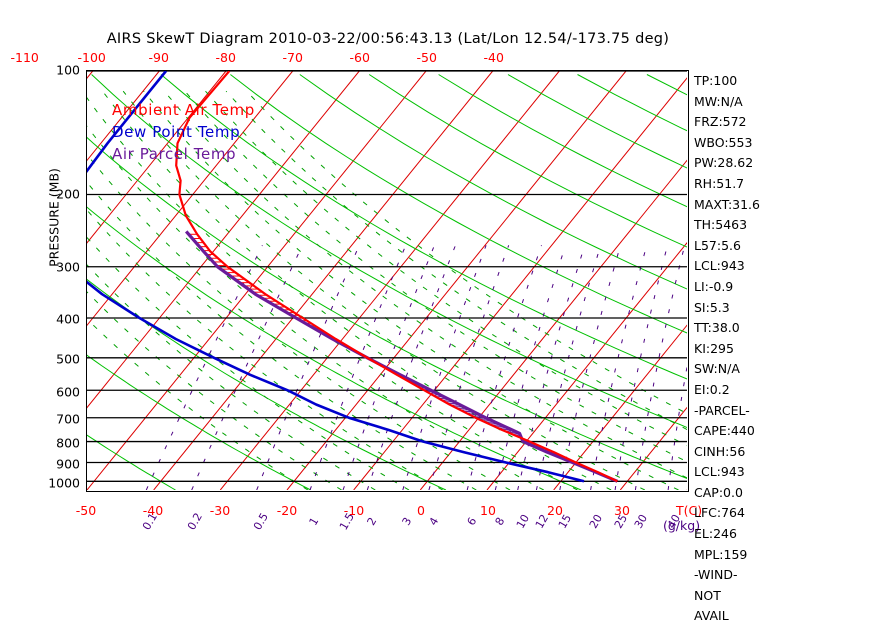  Describe the element at coordinates (641, 521) in the screenshot. I see `mixing-ratio-tick: 30` at that location.